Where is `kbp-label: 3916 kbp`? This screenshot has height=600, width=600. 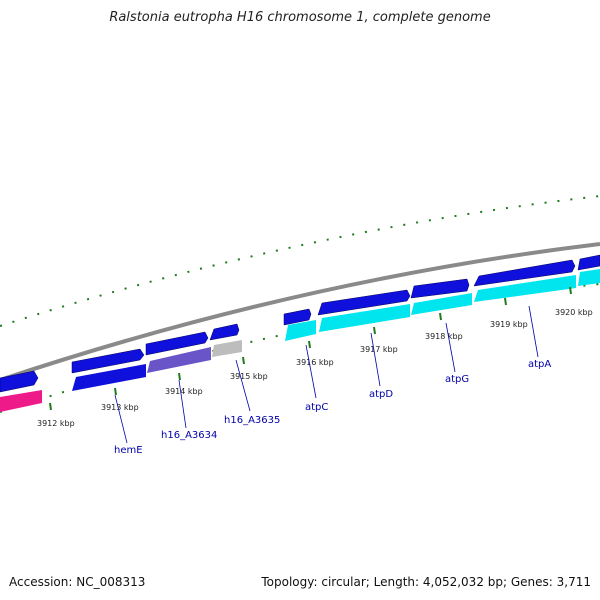
kbp-label: 3916 kbp is located at coordinates (315, 362).